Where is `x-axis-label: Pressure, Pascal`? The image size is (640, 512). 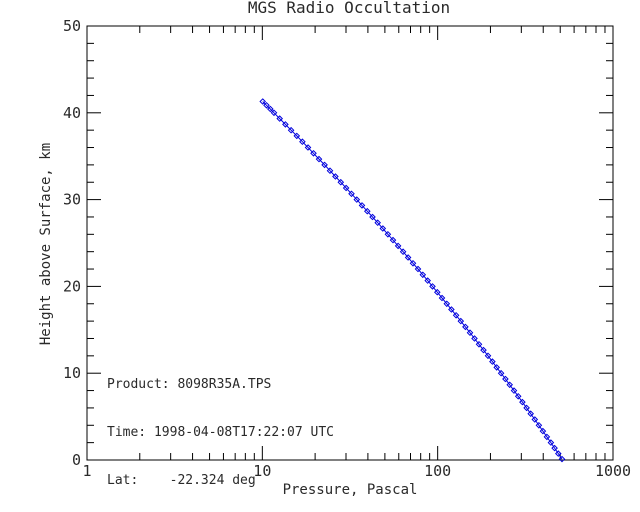 x-axis-label: Pressure, Pascal is located at coordinates (350, 490).